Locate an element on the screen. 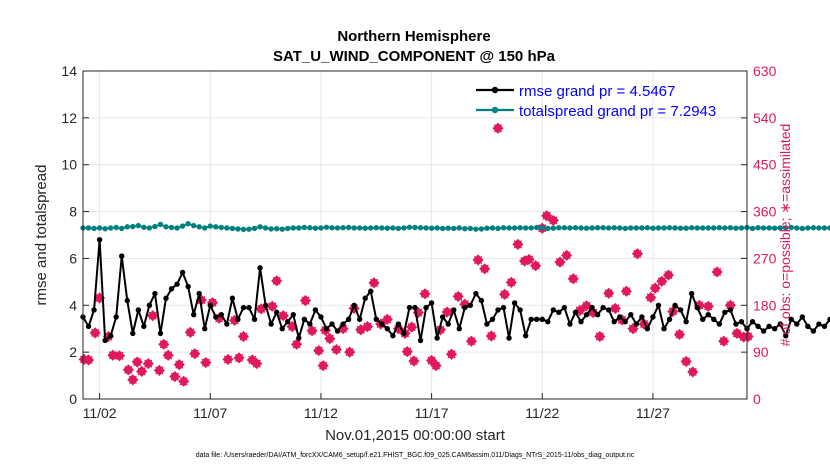 The image size is (830, 470). y-tick-label: 2 is located at coordinates (73, 352).